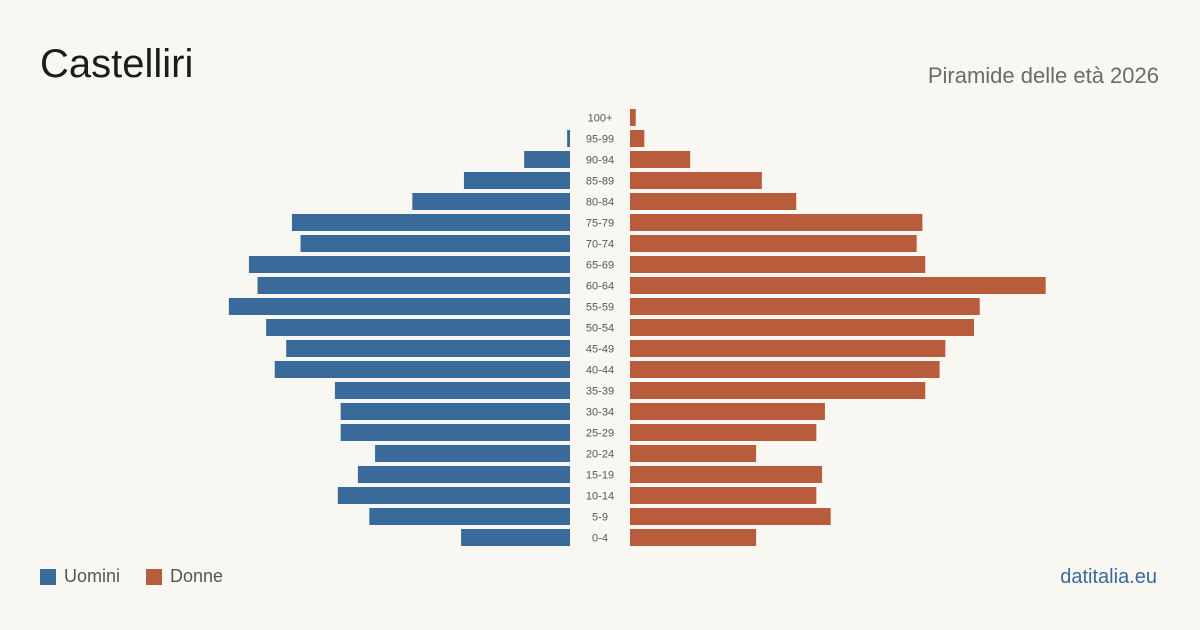 This screenshot has width=1200, height=630. What do you see at coordinates (92, 576) in the screenshot?
I see `legend-label-men: Uomini` at bounding box center [92, 576].